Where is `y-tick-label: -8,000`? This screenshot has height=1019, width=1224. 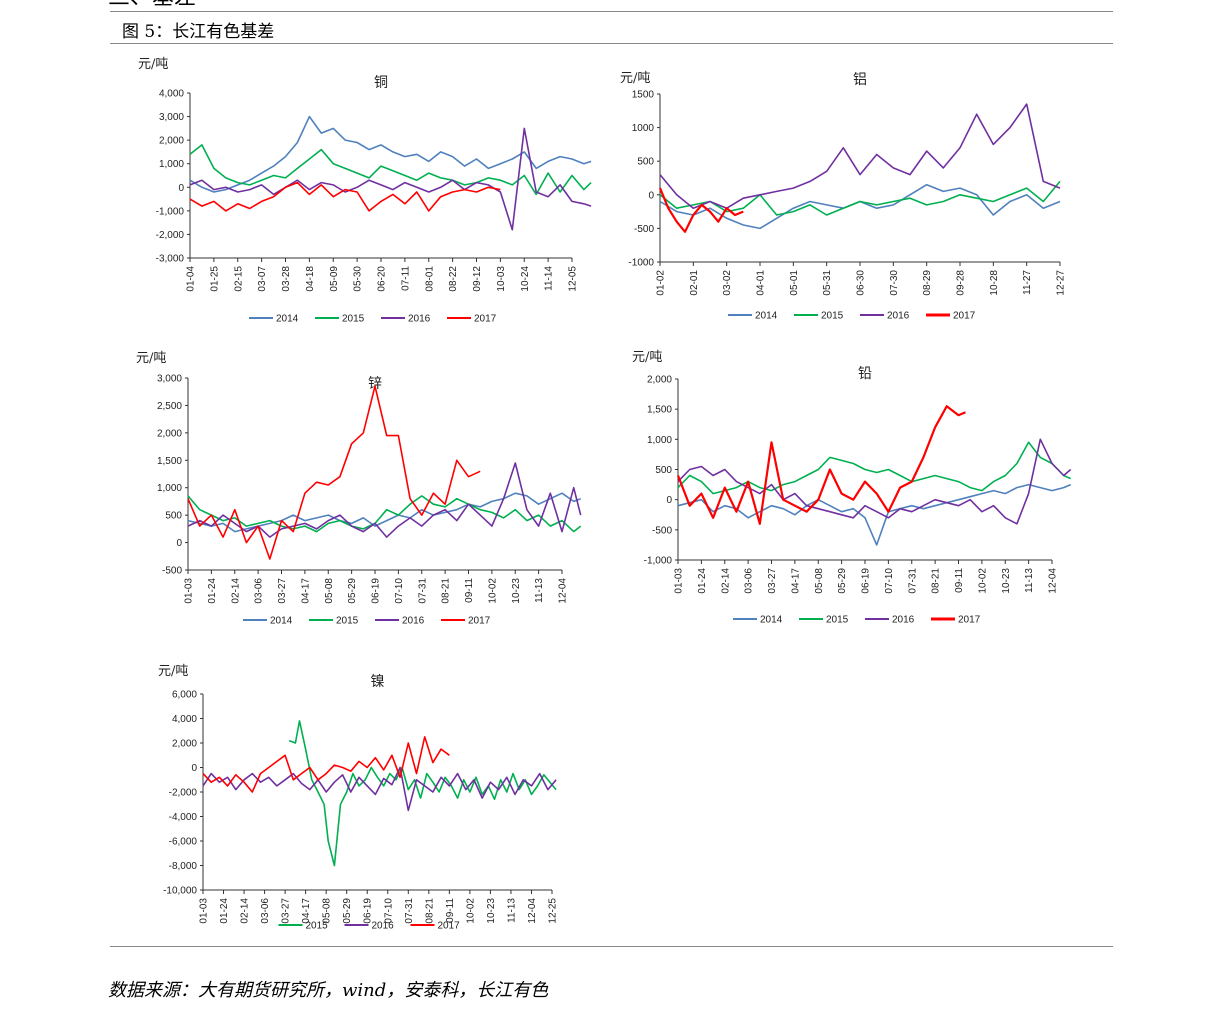
y-tick-label: -8,000 is located at coordinates (183, 866).